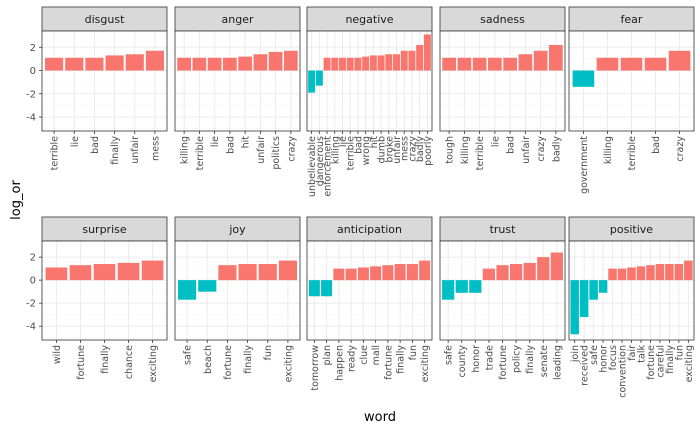 The width and height of the screenshot is (700, 432). I want to click on y-tick-label: -2, so click(31, 304).